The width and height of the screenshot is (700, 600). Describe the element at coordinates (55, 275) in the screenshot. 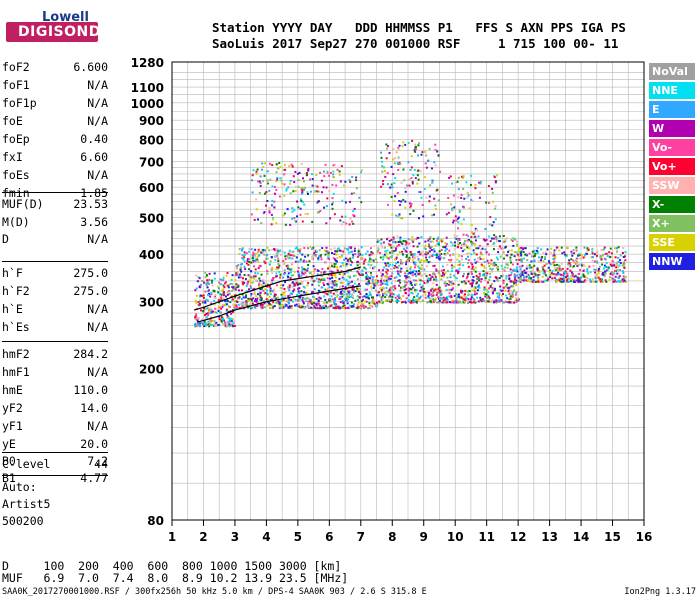

I see `param-row-11: h`F 275.0` at that location.